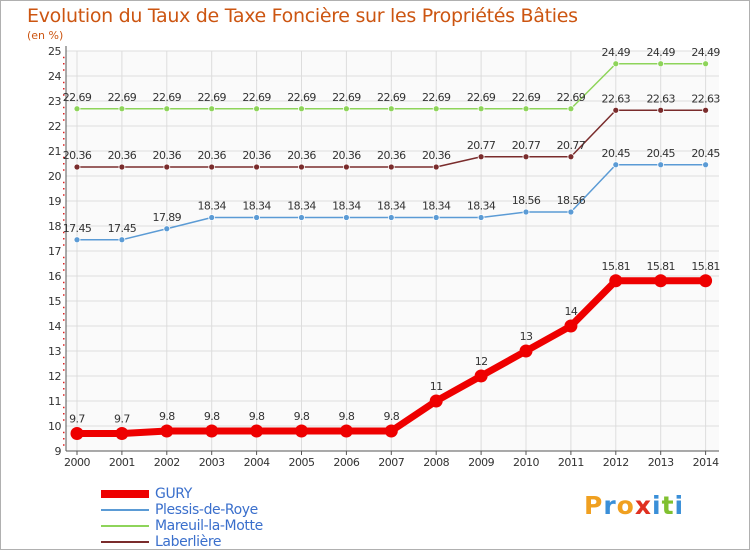 The width and height of the screenshot is (750, 551). Describe the element at coordinates (54, 151) in the screenshot. I see `y-tick-label: 21` at that location.